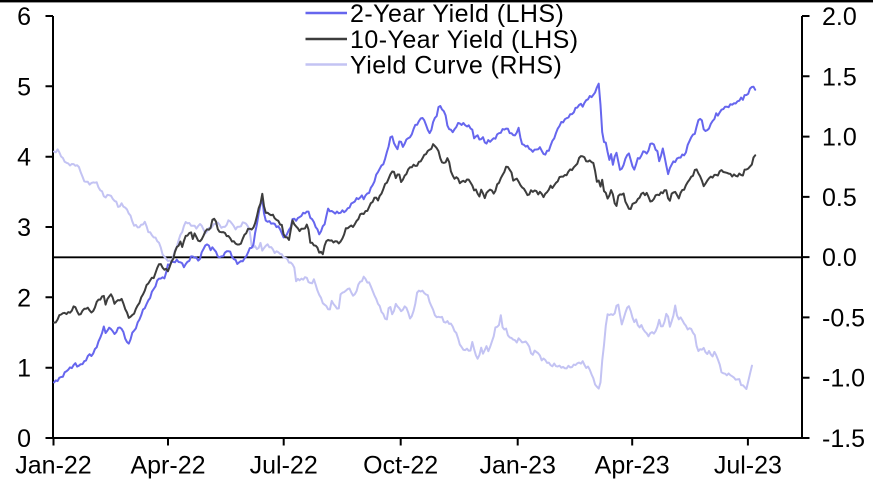 The height and width of the screenshot is (482, 873). I want to click on svg-text: 2.0, so click(839, 17).